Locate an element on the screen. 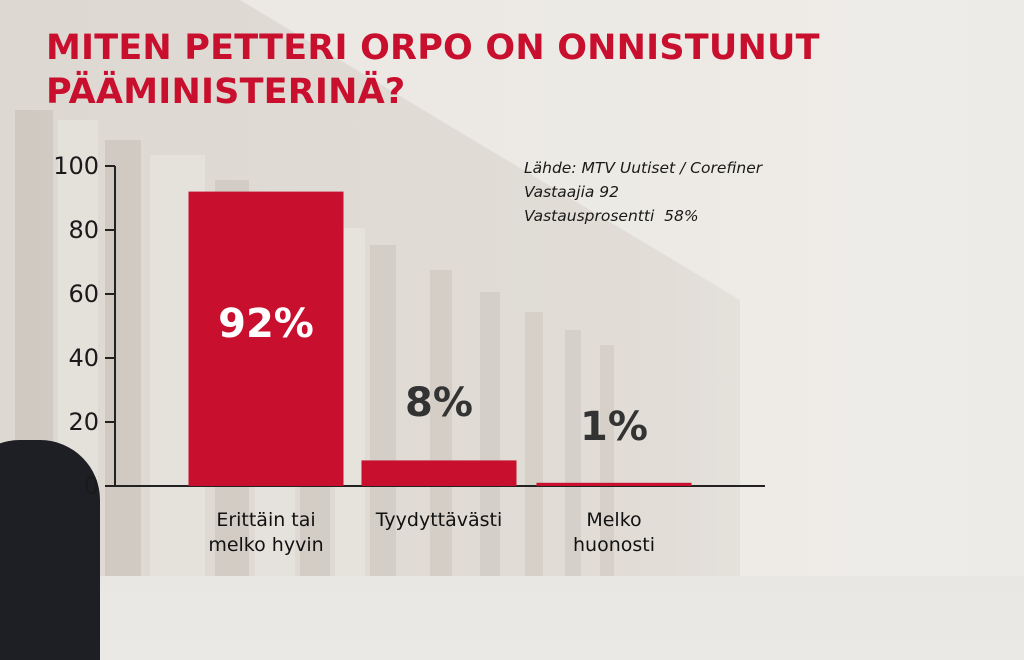 The image size is (1024, 660). source-line: Lähde: MTV Uutiset / Corefiner is located at coordinates (643, 168).